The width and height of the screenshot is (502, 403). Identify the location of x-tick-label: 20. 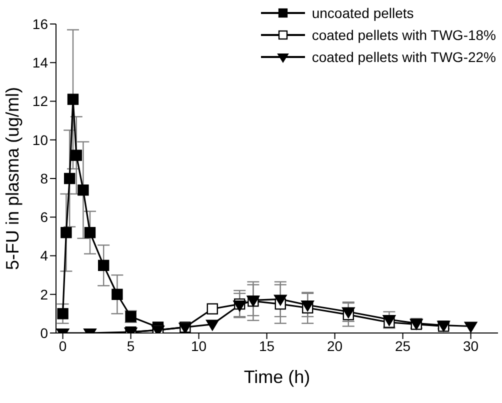
(335, 346).